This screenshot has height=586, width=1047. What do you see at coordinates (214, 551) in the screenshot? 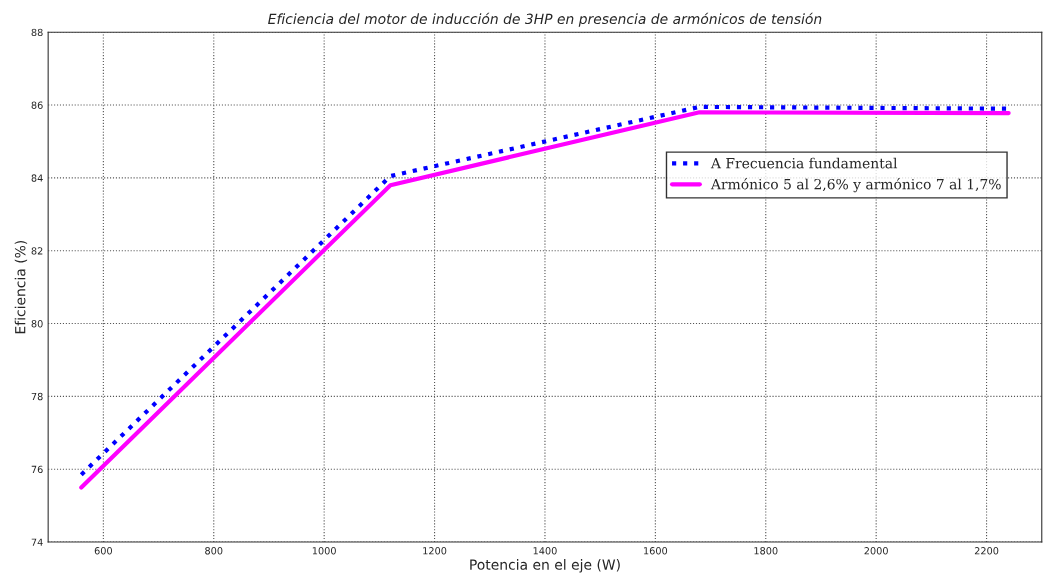
I see `x-tick-label: 800` at bounding box center [214, 551].